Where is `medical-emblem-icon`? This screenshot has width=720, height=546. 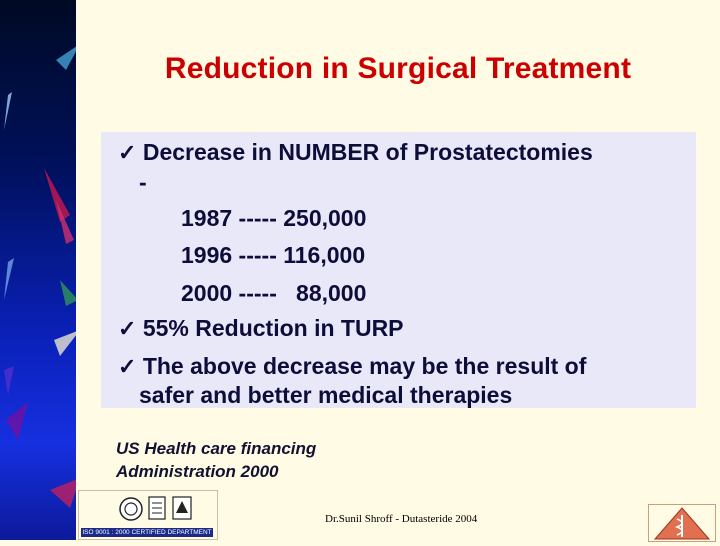 medical-emblem-icon is located at coordinates (682, 523).